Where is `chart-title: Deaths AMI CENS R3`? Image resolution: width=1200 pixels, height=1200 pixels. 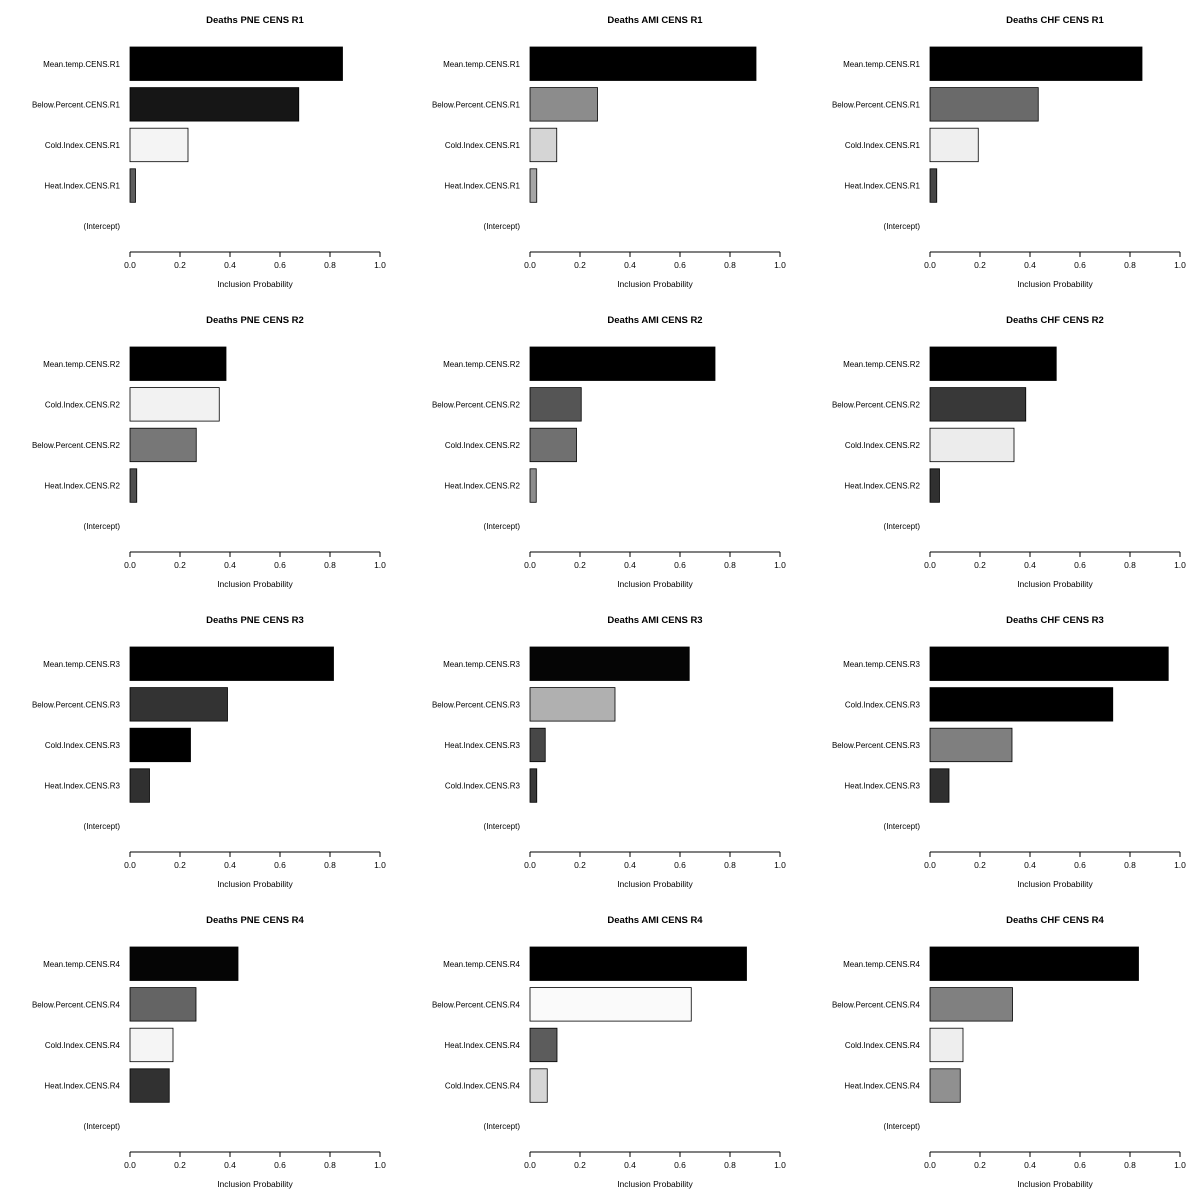
chart-title: Deaths AMI CENS R3 is located at coordinates (654, 620).